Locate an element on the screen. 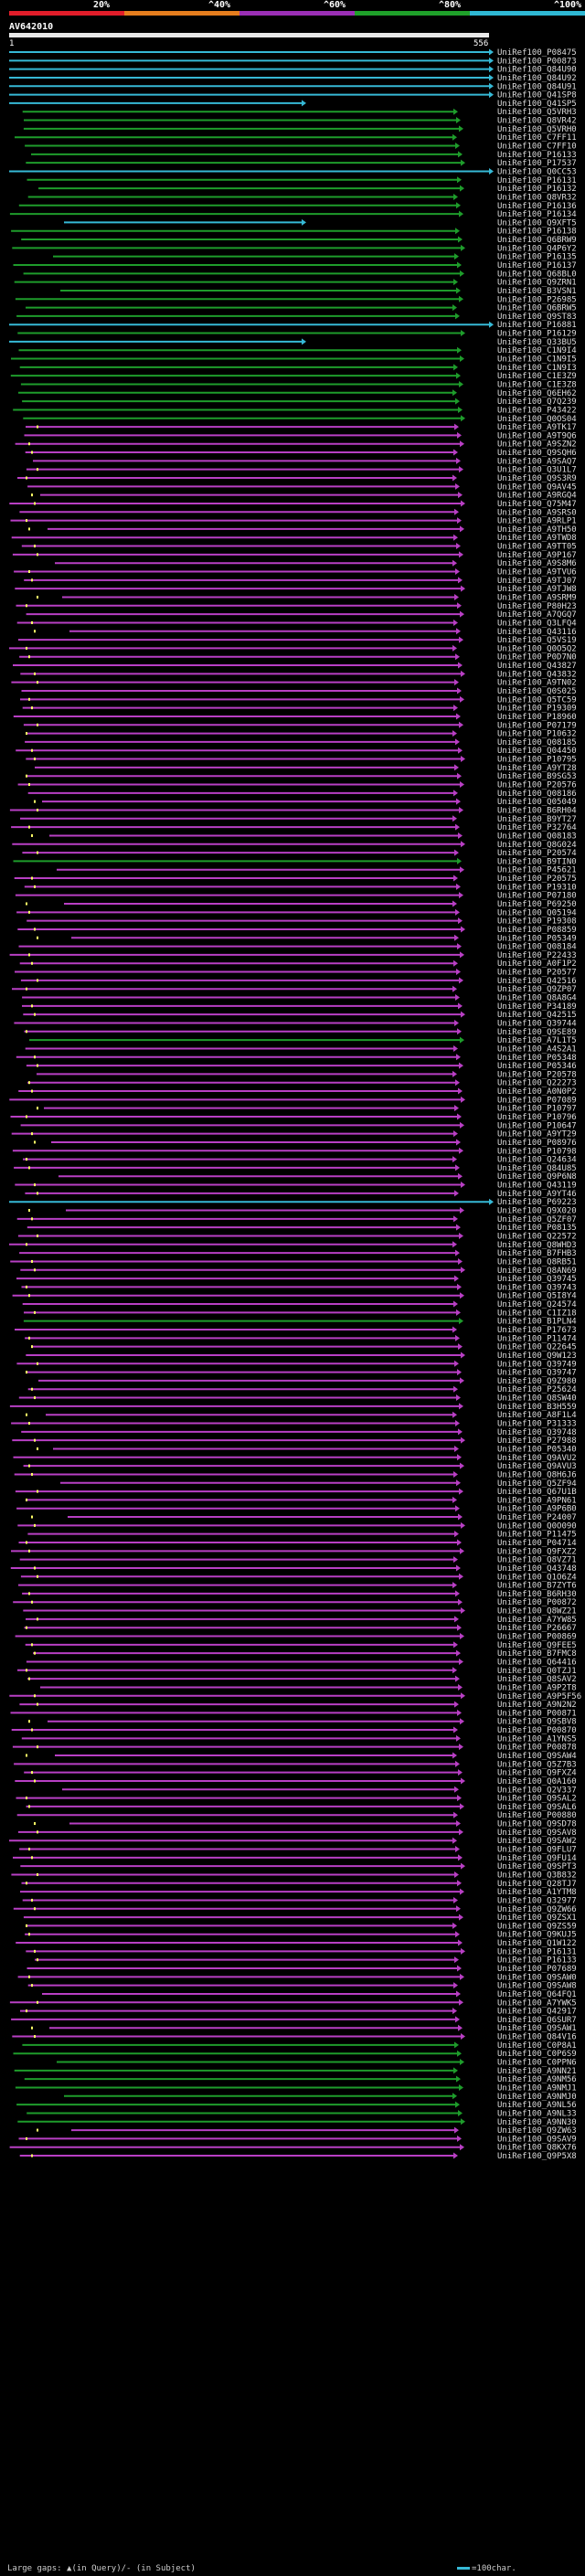  hit-label: UniRef100_Q9ZP07 is located at coordinates (537, 989).